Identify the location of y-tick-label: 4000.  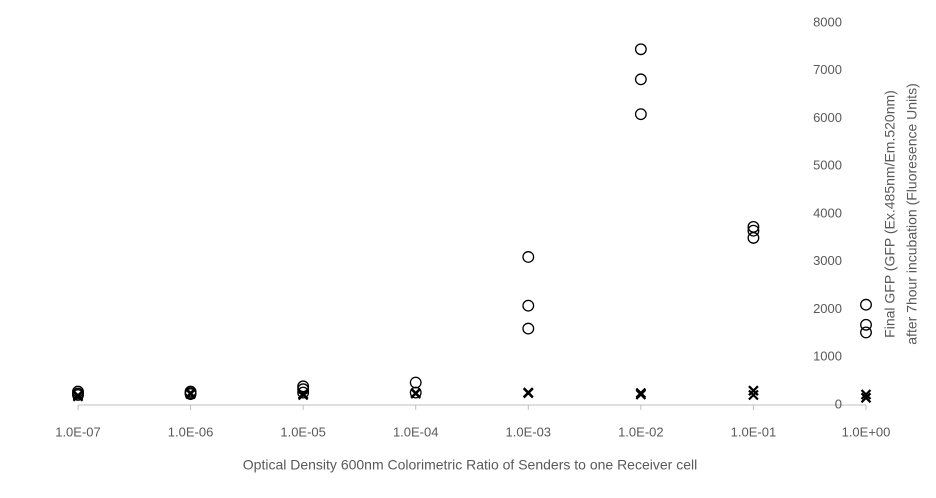
(827, 212).